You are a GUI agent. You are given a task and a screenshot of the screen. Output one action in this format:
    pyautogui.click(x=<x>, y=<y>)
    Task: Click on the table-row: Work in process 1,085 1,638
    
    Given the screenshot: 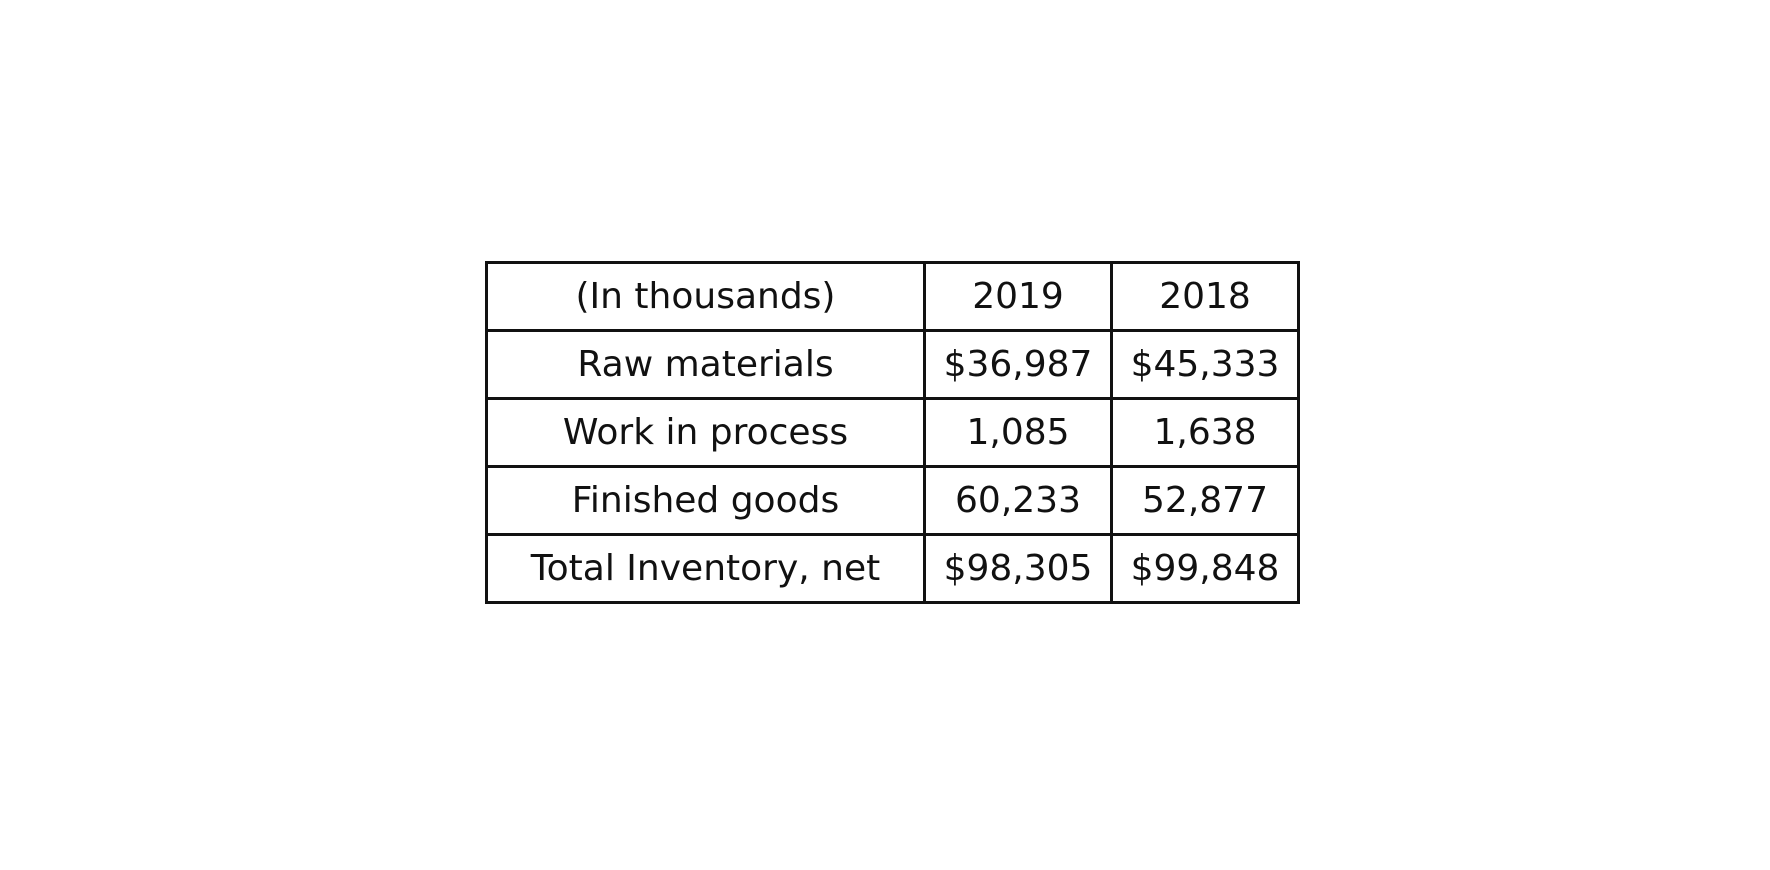 What is the action you would take?
    pyautogui.click(x=892, y=432)
    